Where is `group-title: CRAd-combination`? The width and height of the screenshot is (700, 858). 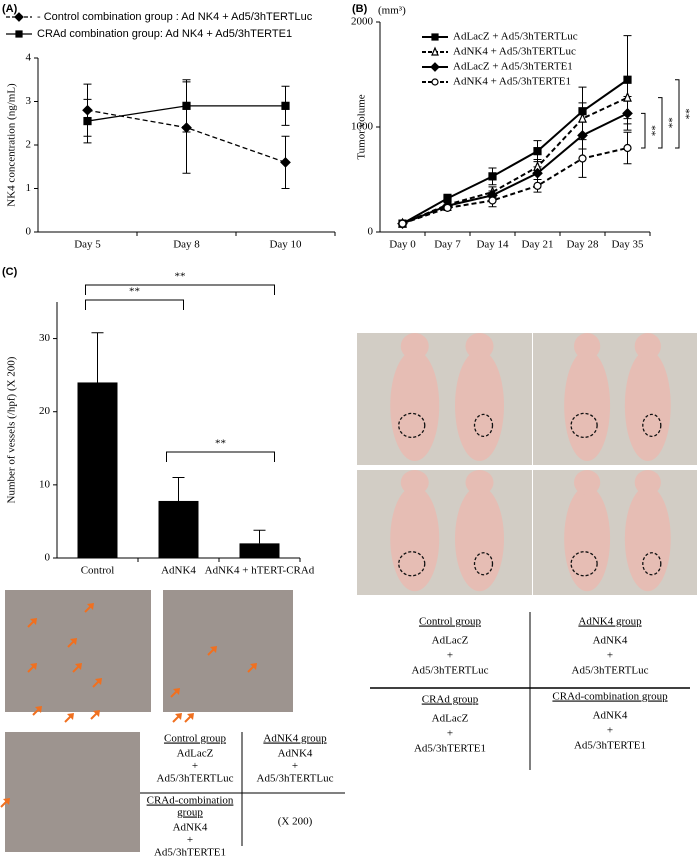
group-title: CRAd-combination is located at coordinates (190, 801).